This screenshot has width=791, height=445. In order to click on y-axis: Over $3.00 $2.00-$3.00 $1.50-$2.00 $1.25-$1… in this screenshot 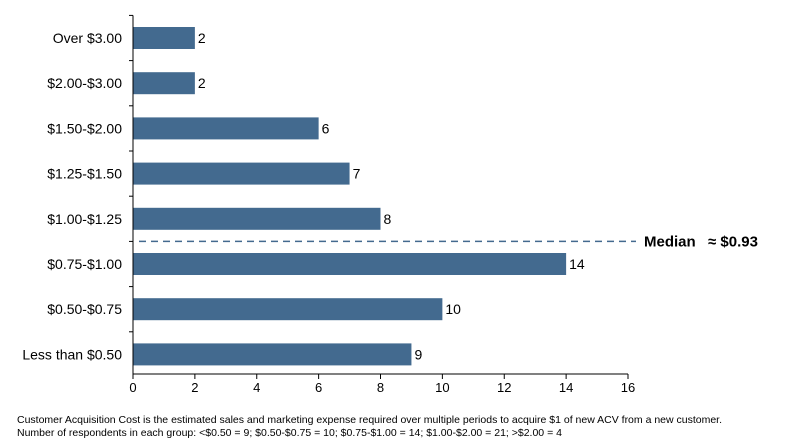, I will do `click(78, 194)`.